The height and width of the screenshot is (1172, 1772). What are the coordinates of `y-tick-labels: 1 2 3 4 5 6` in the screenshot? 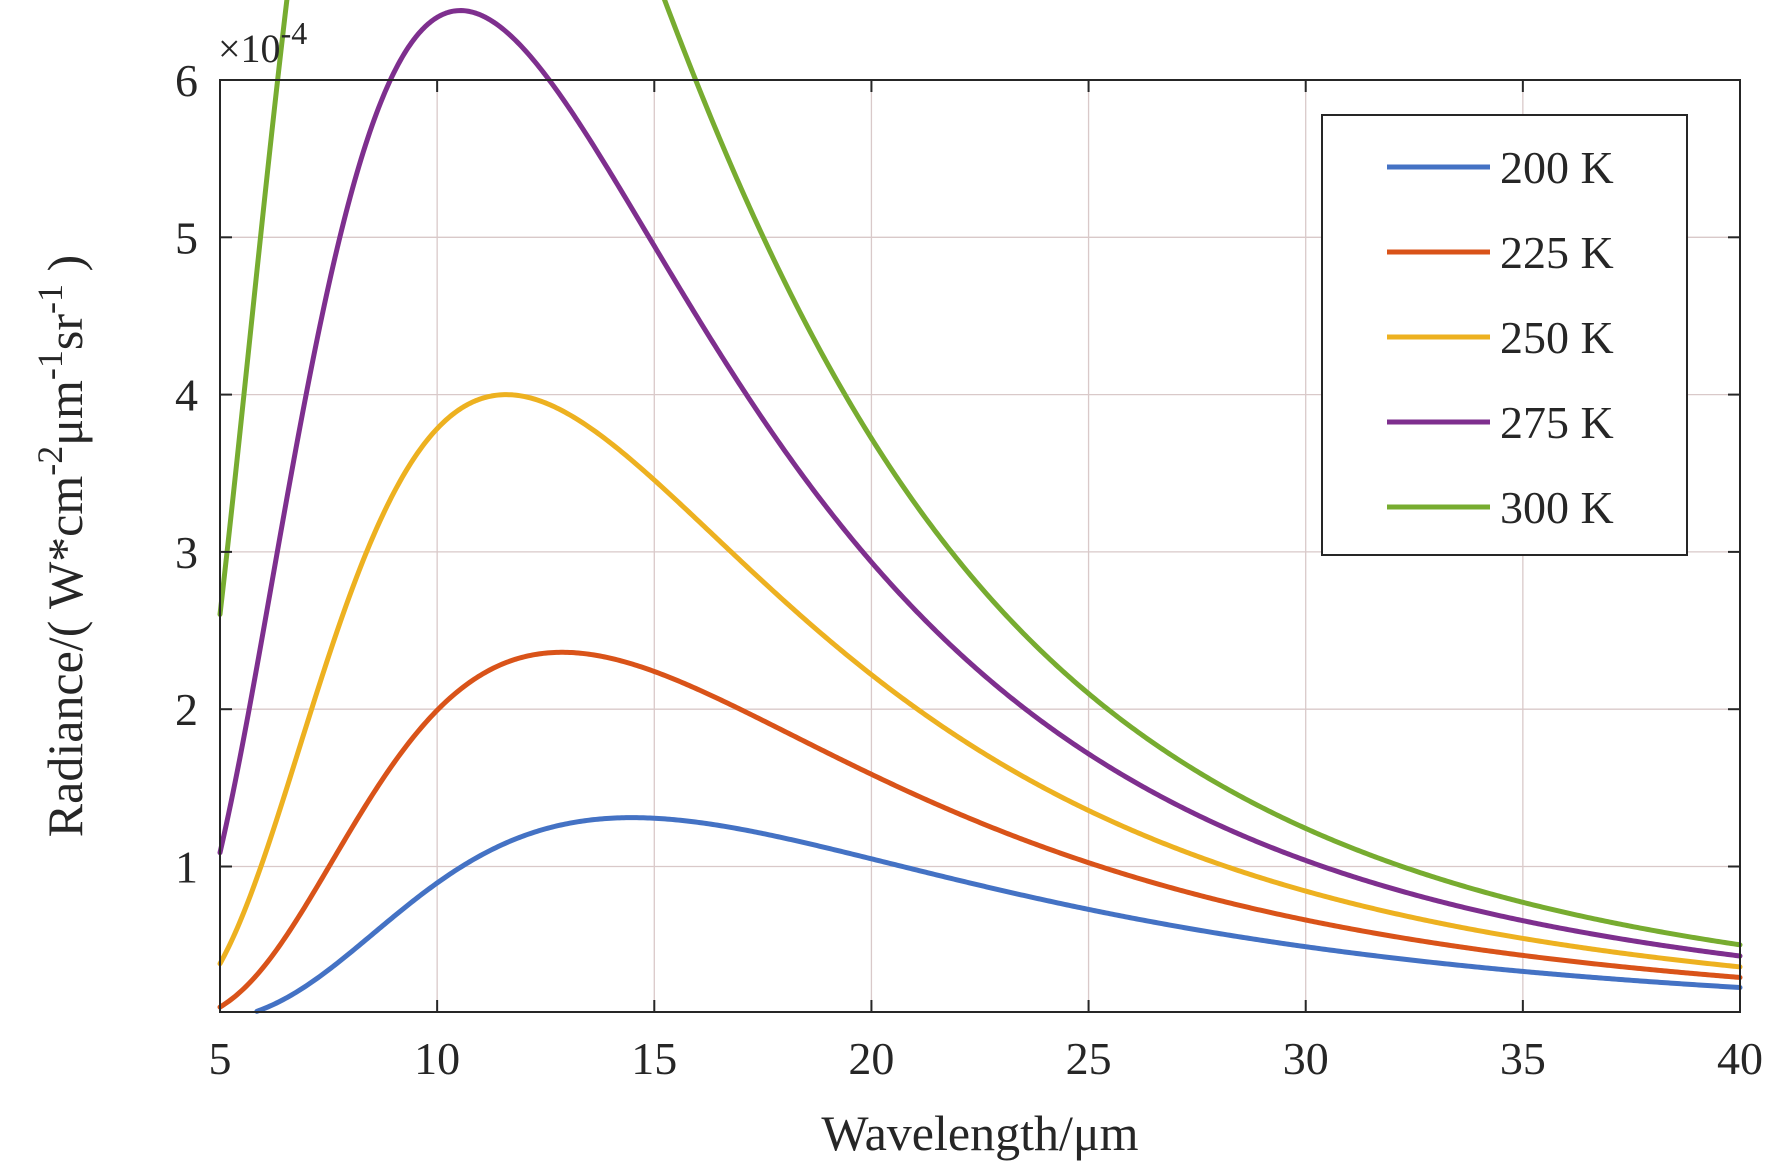 It's located at (186, 473).